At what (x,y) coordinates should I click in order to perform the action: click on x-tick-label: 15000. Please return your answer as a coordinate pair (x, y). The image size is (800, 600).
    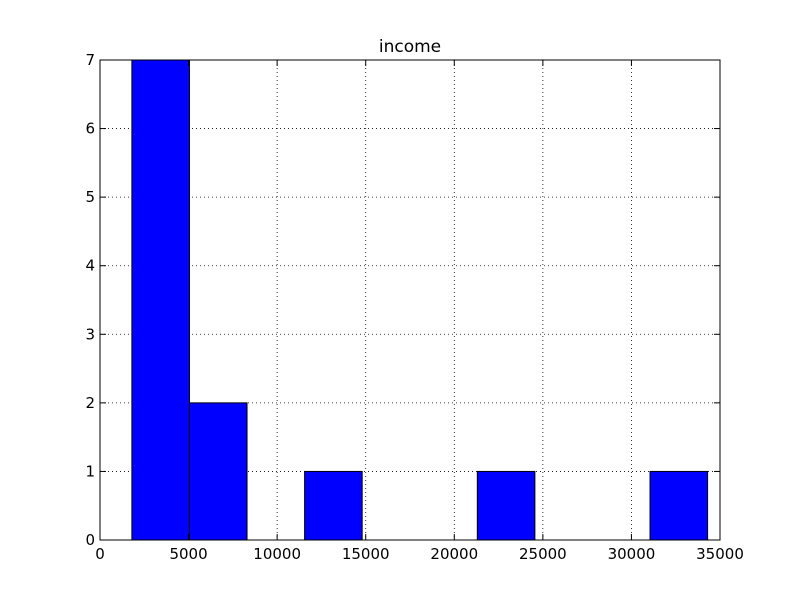
    Looking at the image, I should click on (366, 554).